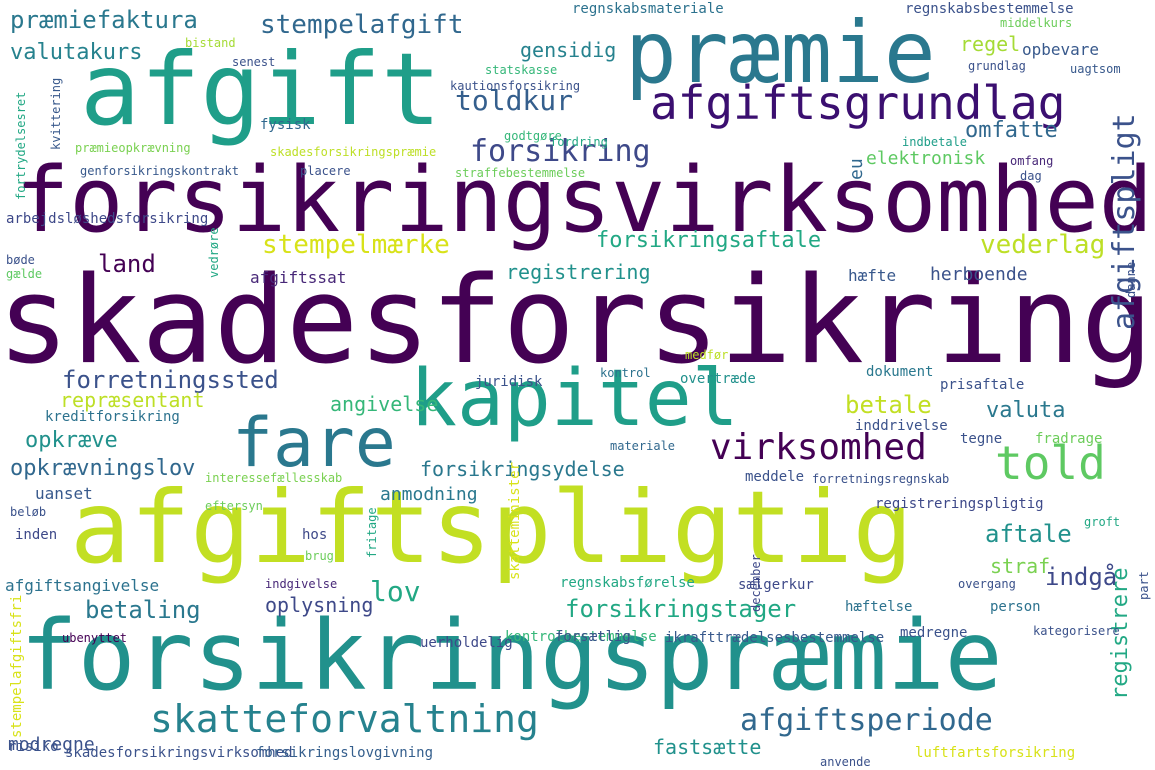 This screenshot has height=770, width=1155. Describe the element at coordinates (681, 609) in the screenshot. I see `word-46: forsikringstager` at that location.